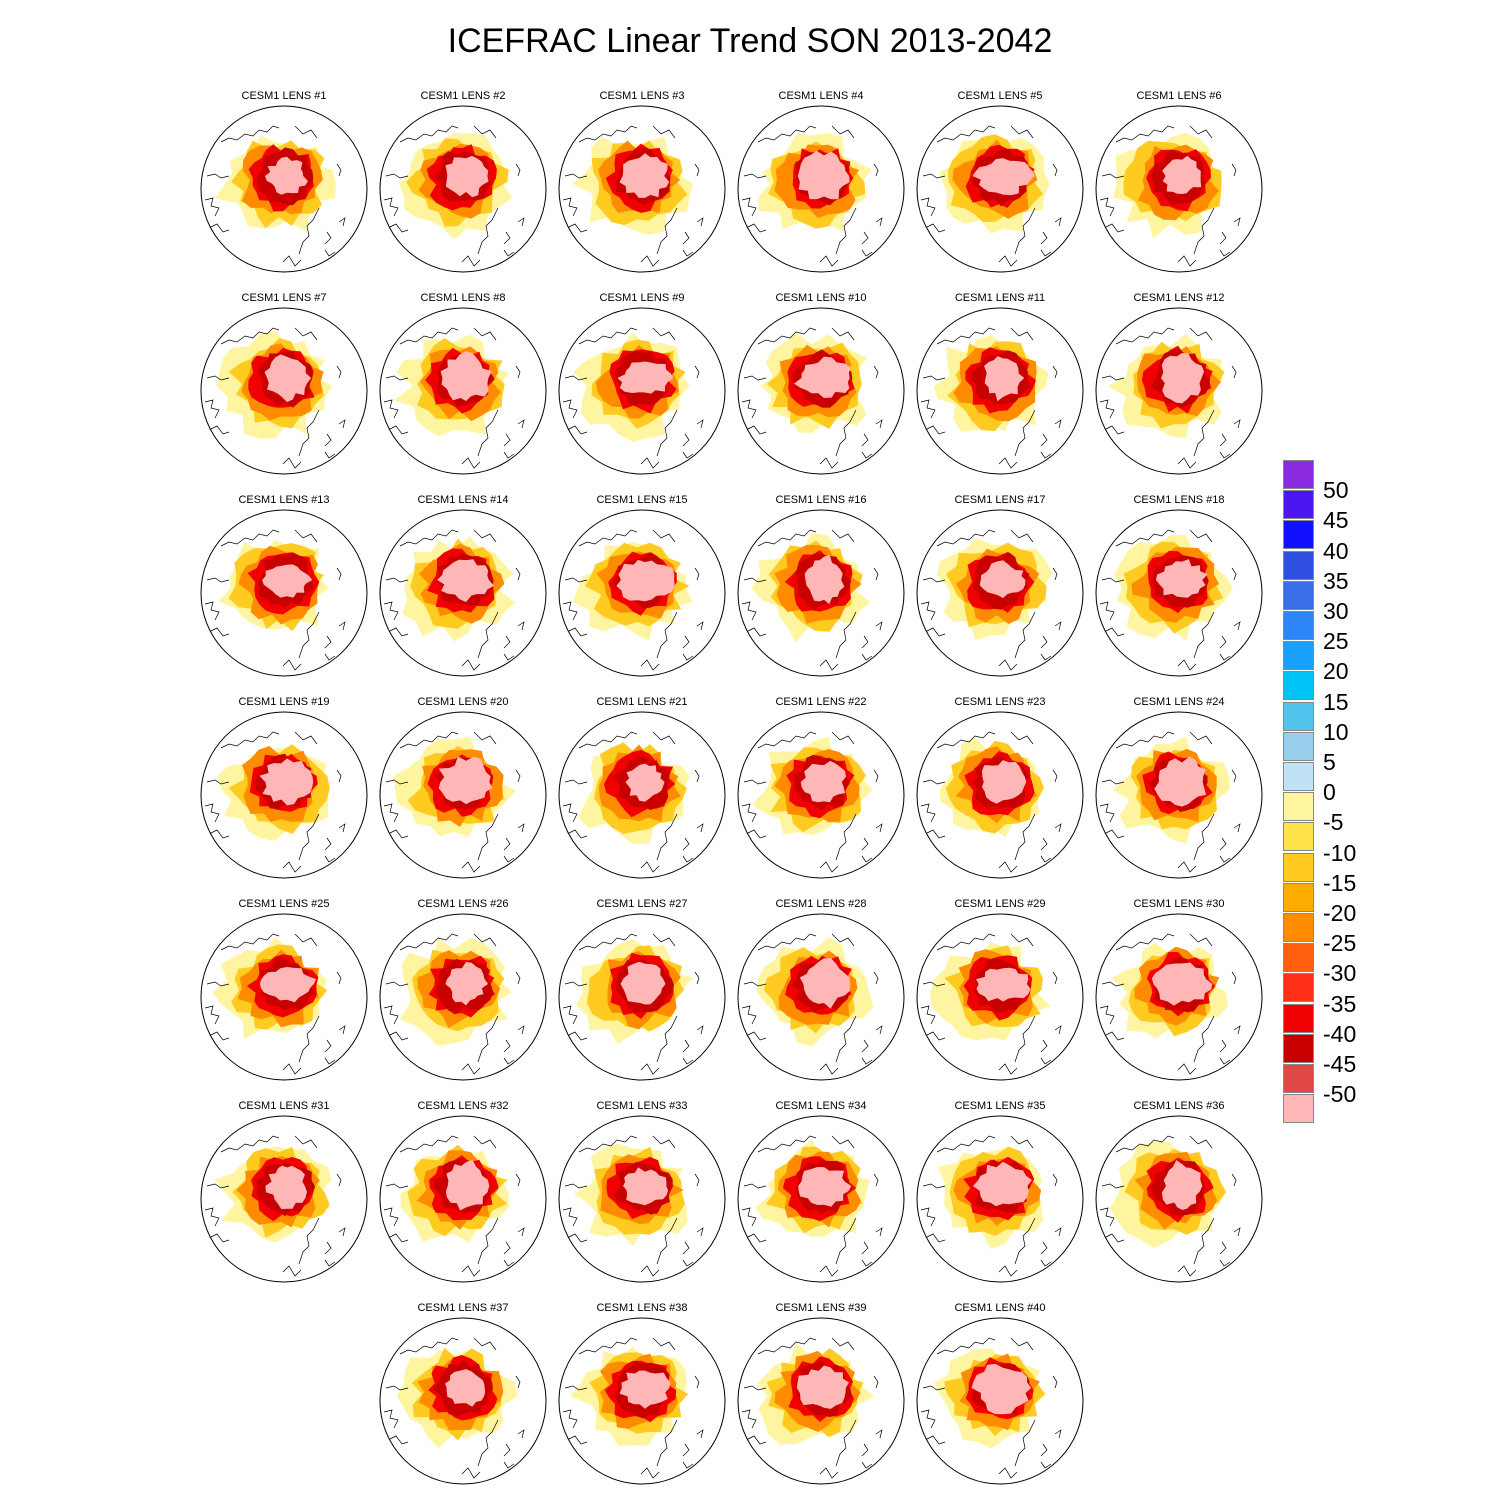 The height and width of the screenshot is (1502, 1500). I want to click on colorbar-label: -50, so click(1340, 1094).